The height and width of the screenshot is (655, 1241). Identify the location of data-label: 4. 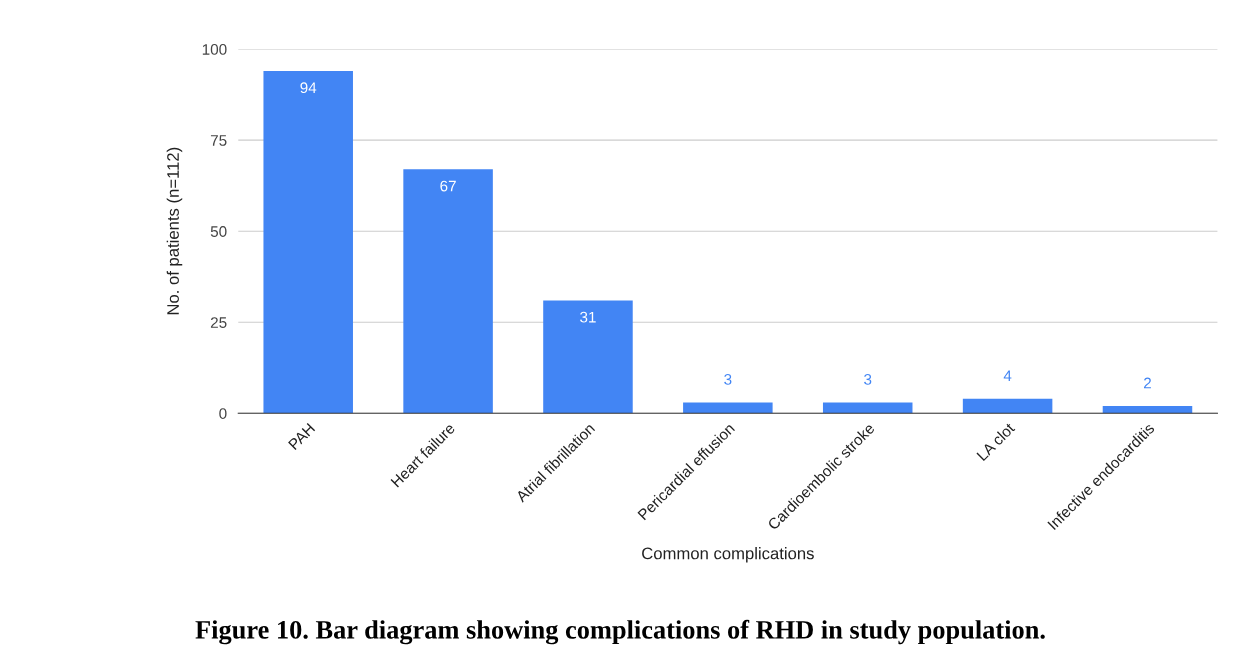
(1007, 375).